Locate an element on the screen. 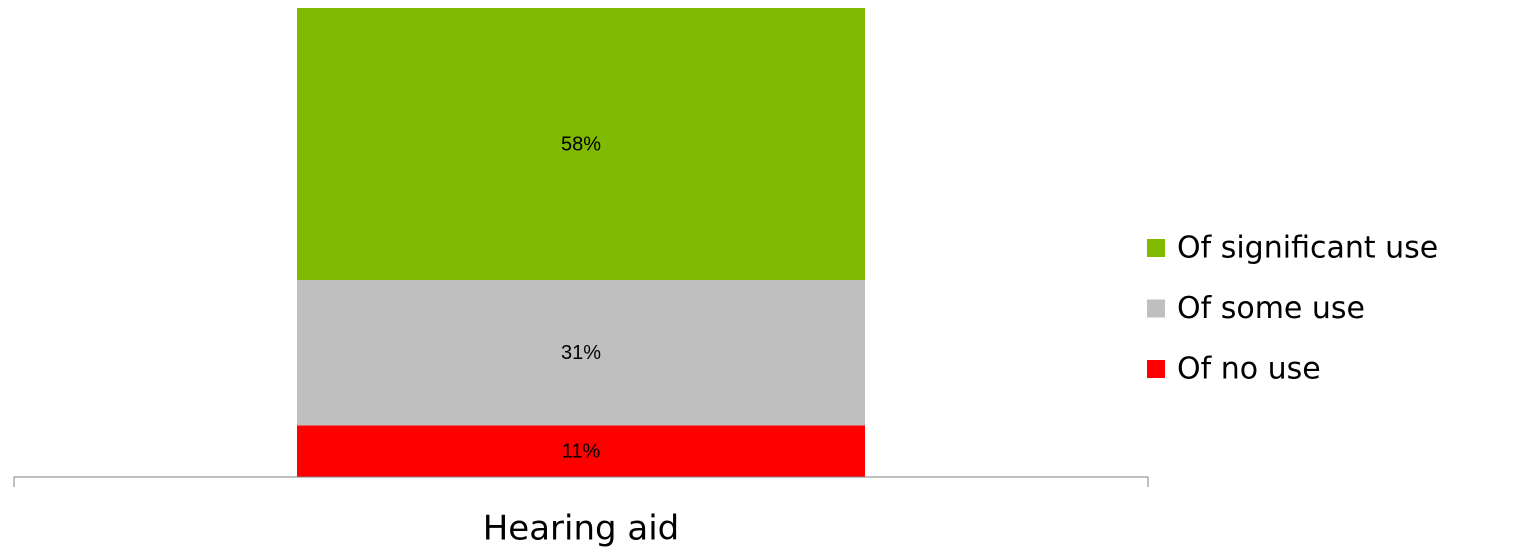  value-label: 31% is located at coordinates (581, 353).